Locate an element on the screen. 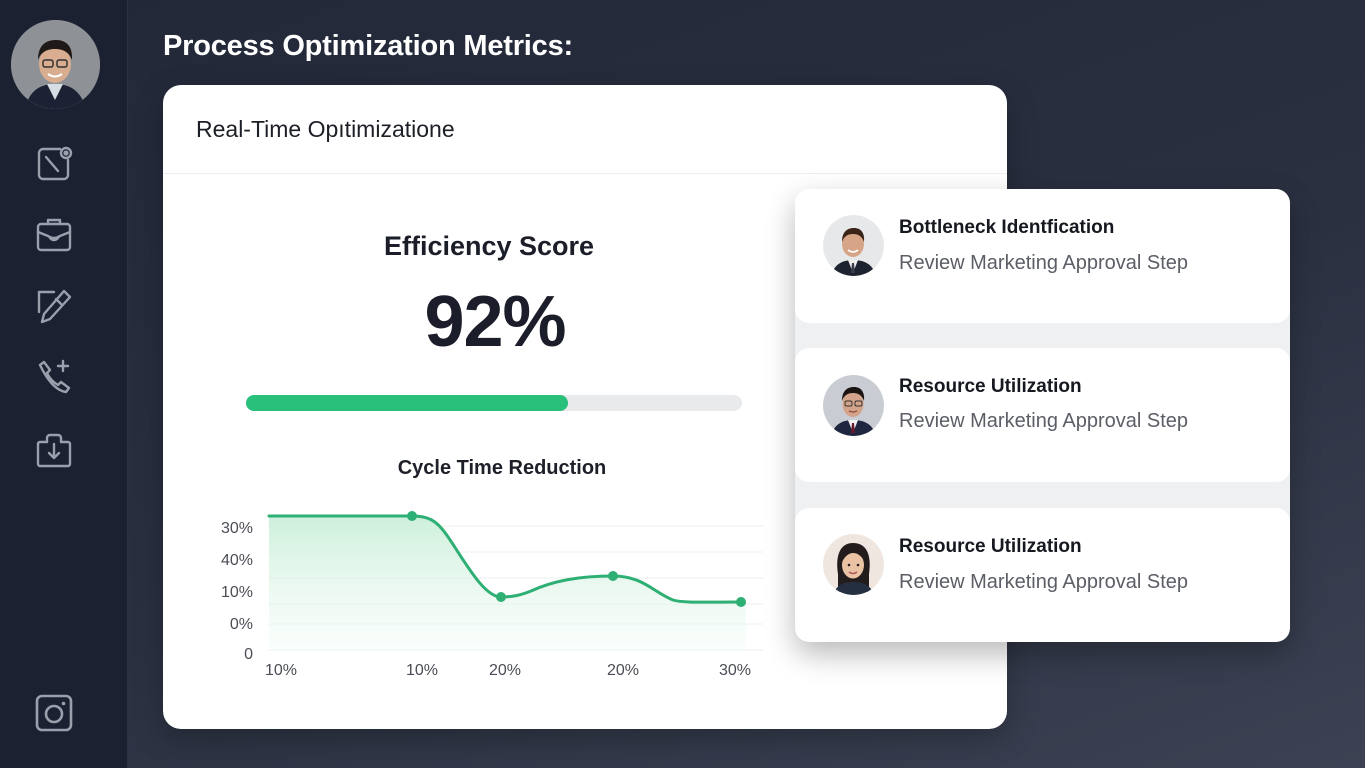  cycle-time-chart: 30% 40% 10% 0% 0 10% 10% 20% 20% 30% is located at coordinates (492, 595).